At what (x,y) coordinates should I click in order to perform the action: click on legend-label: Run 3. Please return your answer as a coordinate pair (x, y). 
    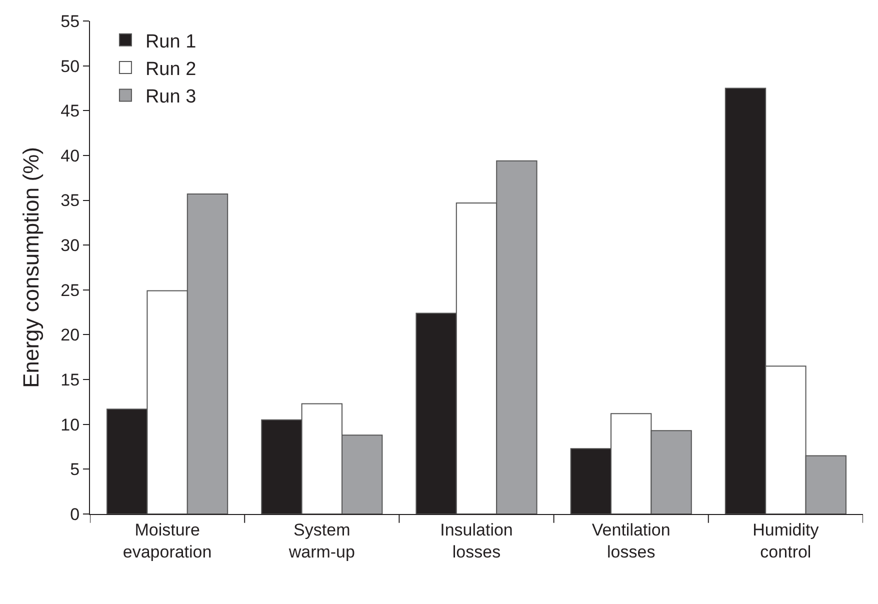
    Looking at the image, I should click on (170, 97).